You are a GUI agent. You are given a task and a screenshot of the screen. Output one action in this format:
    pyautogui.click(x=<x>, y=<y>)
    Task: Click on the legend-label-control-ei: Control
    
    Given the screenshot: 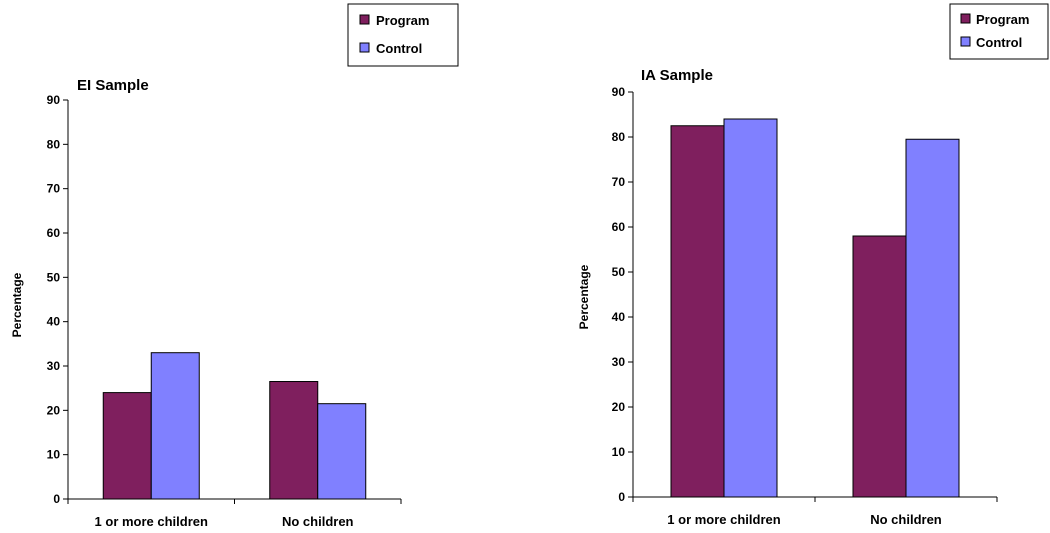 What is the action you would take?
    pyautogui.click(x=399, y=48)
    